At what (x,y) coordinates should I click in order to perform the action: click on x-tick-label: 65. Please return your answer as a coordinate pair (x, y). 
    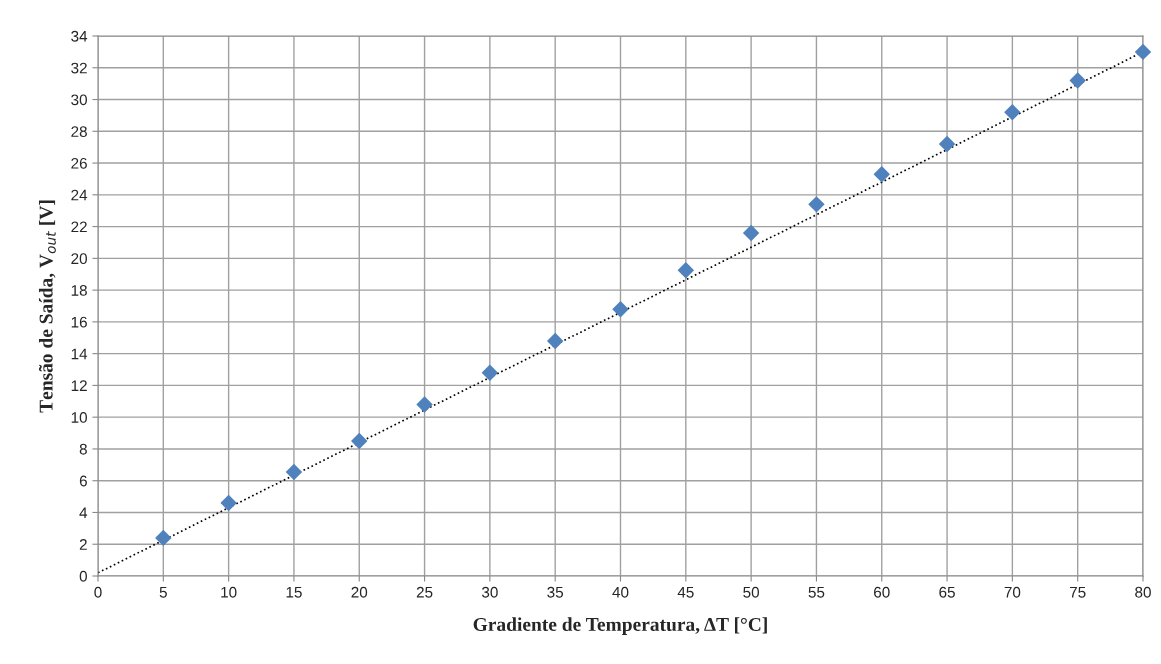
    Looking at the image, I should click on (947, 592).